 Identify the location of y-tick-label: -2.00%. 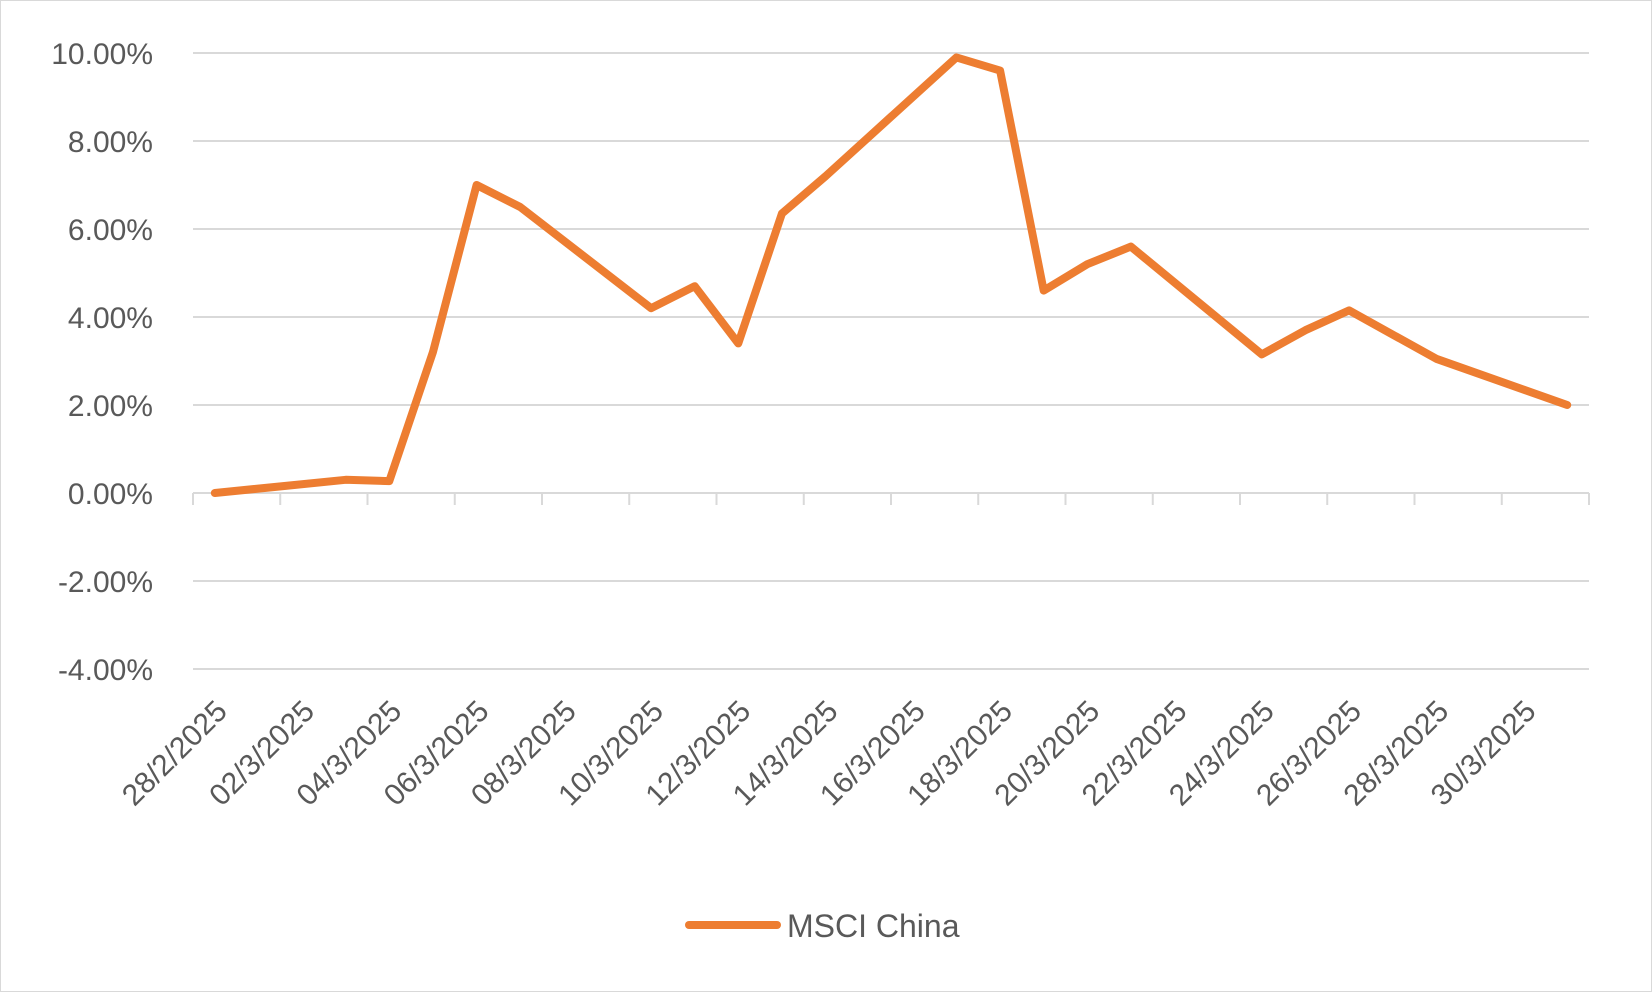
(105, 582).